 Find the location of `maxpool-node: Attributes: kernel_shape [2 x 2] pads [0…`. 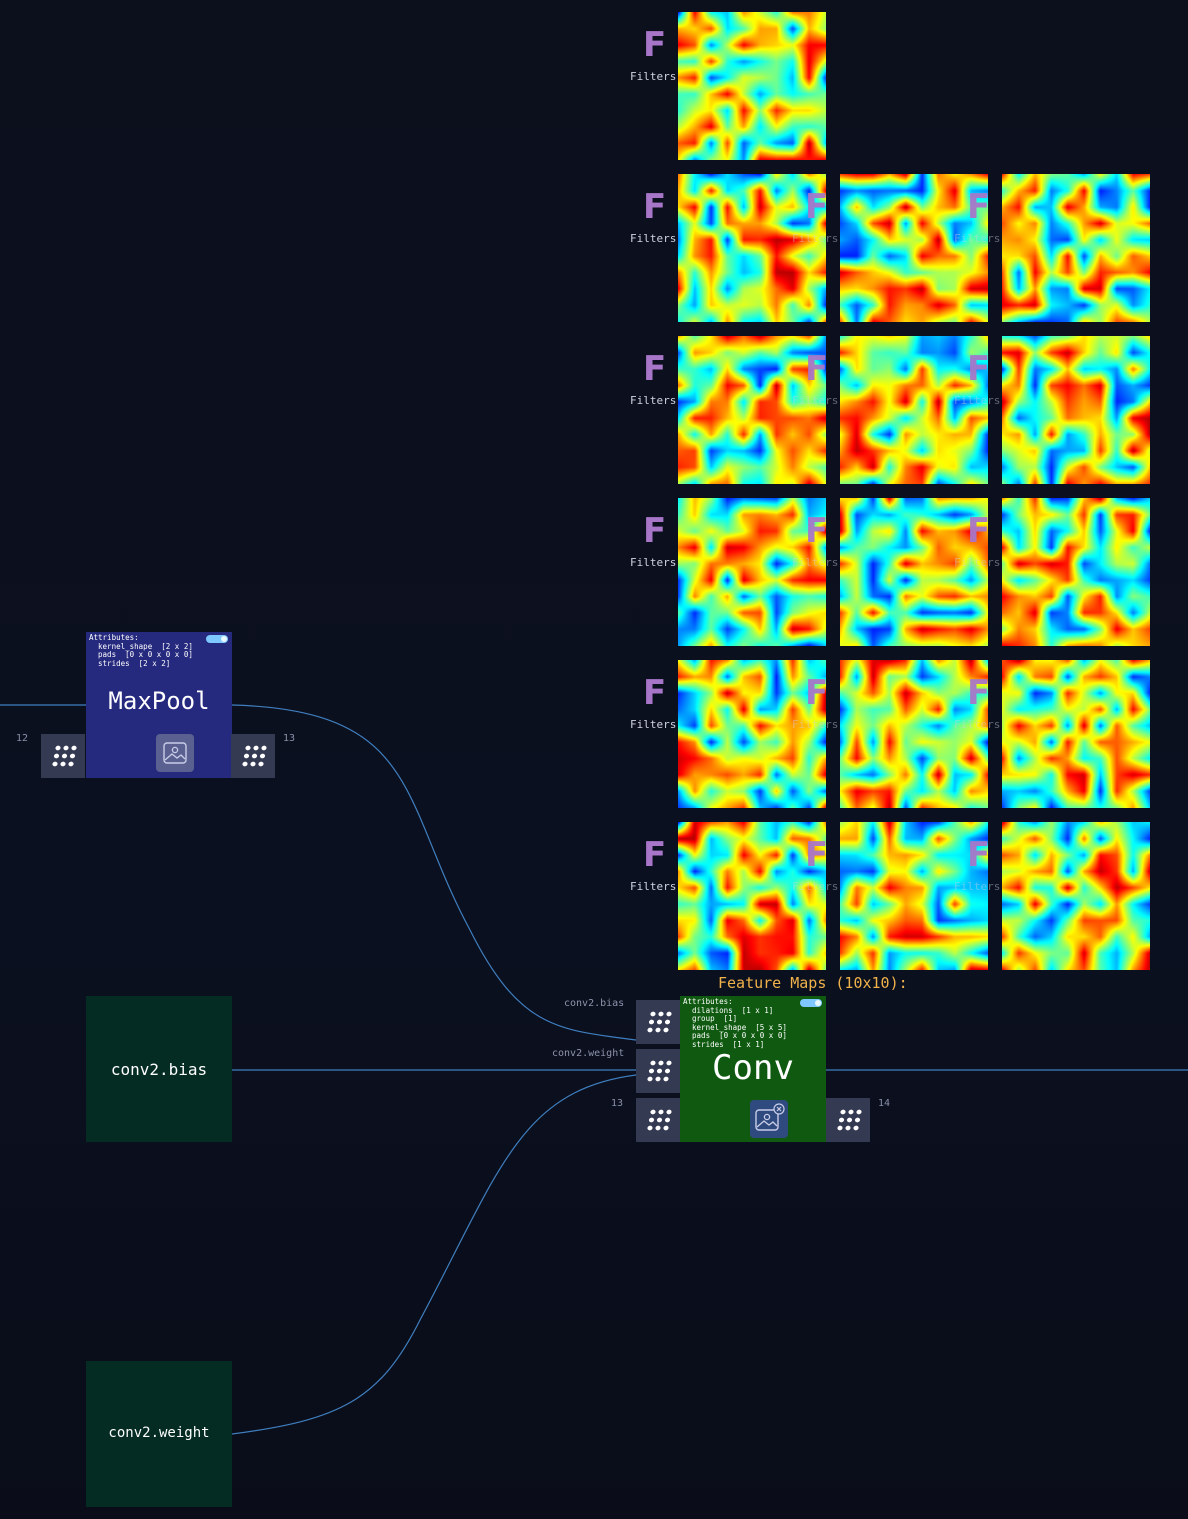

maxpool-node: Attributes: kernel_shape [2 x 2] pads [0… is located at coordinates (159, 705).